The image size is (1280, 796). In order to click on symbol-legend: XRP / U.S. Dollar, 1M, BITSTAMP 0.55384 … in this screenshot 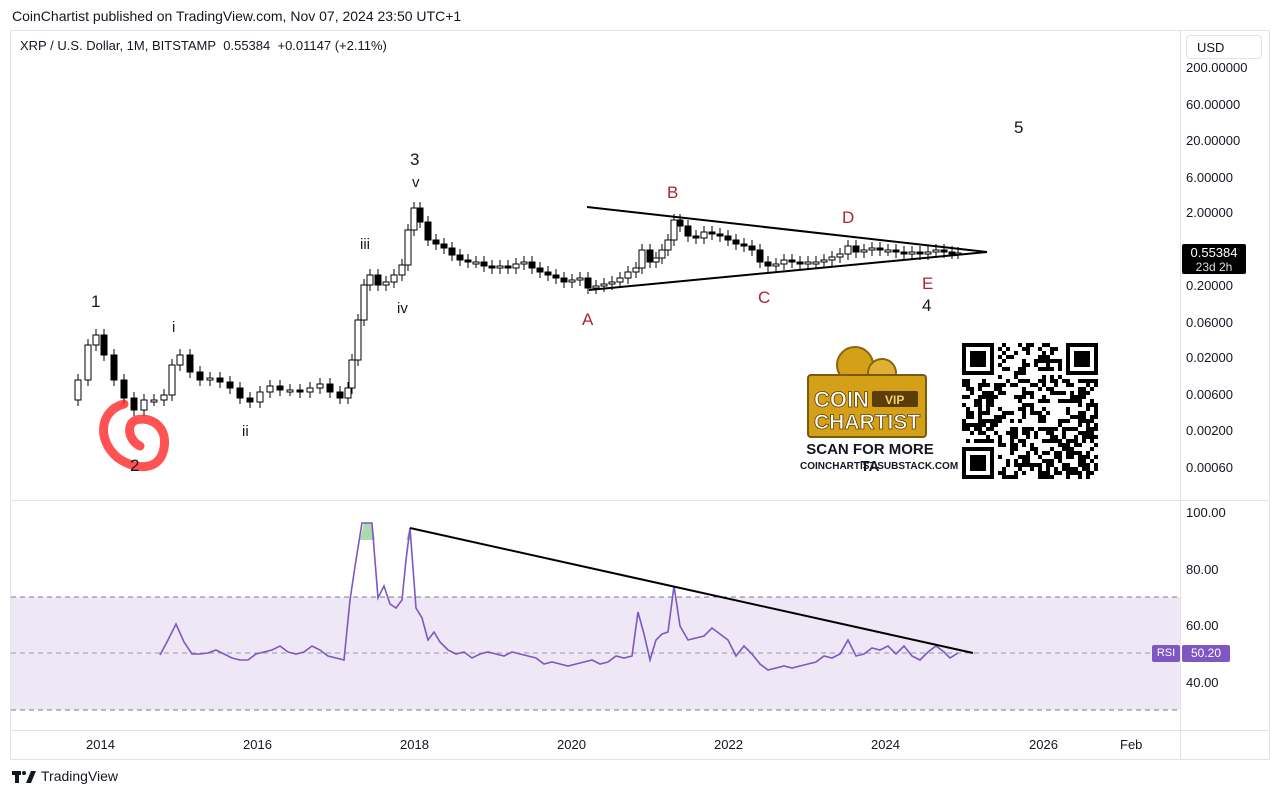, I will do `click(203, 45)`.